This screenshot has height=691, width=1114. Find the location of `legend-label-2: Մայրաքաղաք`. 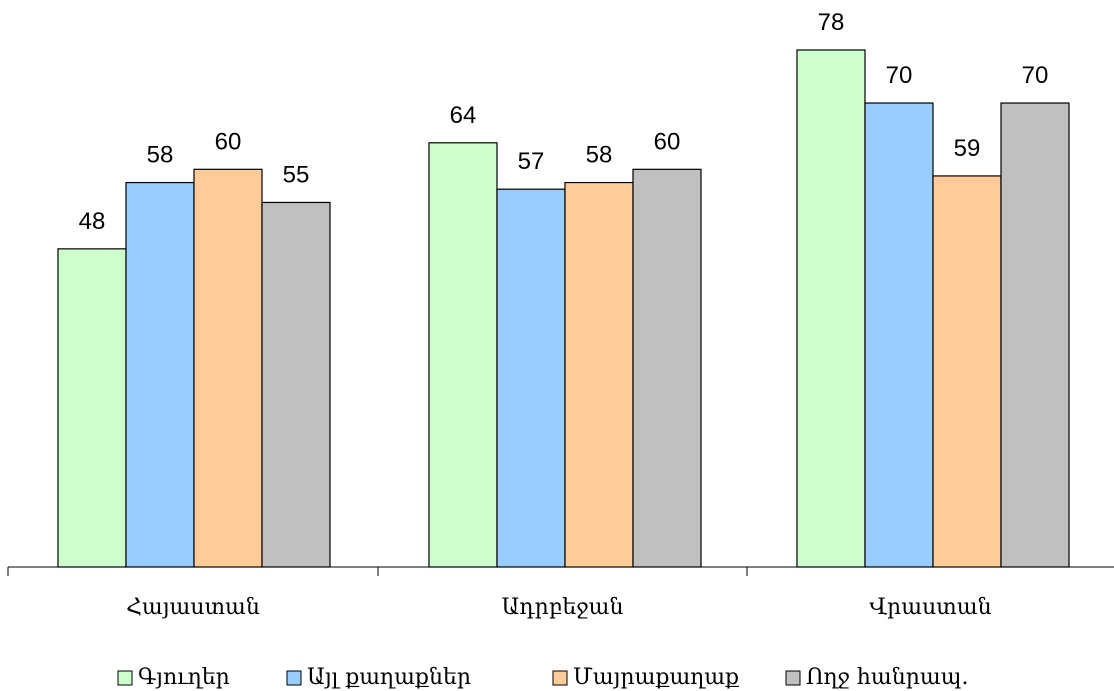

legend-label-2: Մայրաքաղաք is located at coordinates (656, 677).